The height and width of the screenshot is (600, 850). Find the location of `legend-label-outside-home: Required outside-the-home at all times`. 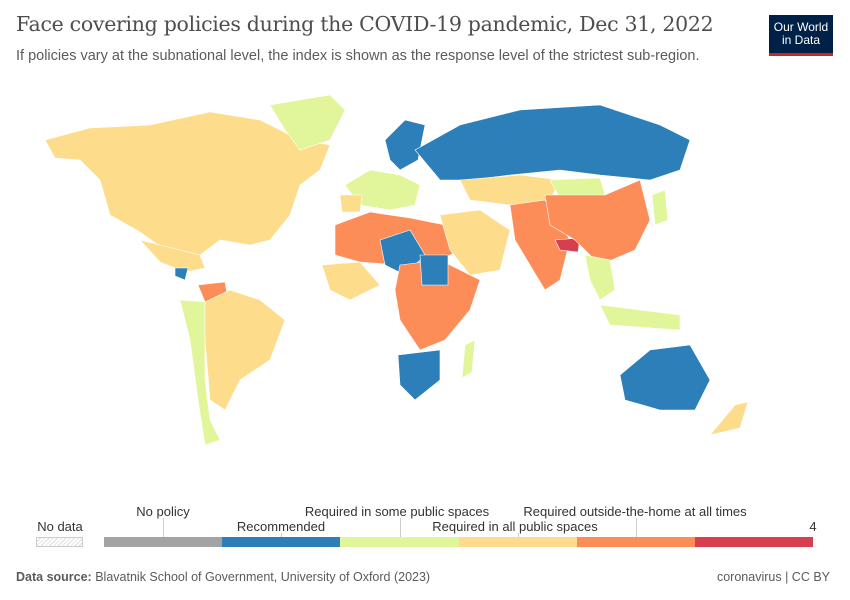

legend-label-outside-home: Required outside-the-home at all times is located at coordinates (635, 511).